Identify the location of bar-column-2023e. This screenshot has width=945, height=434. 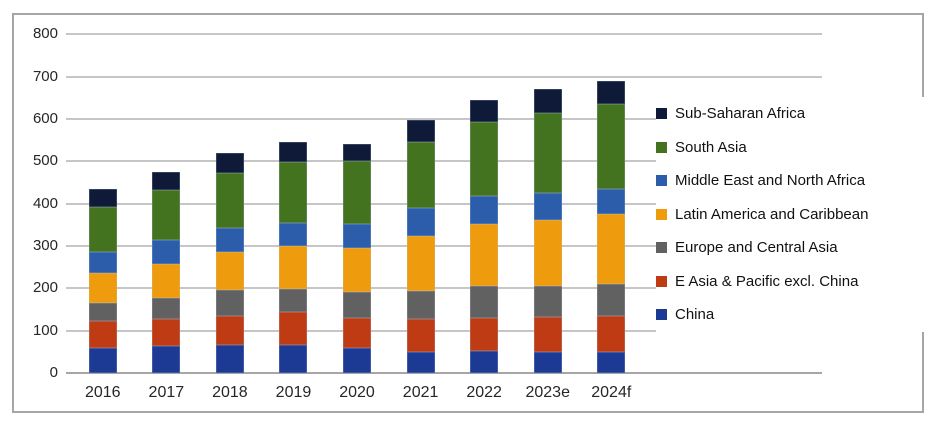
(548, 203).